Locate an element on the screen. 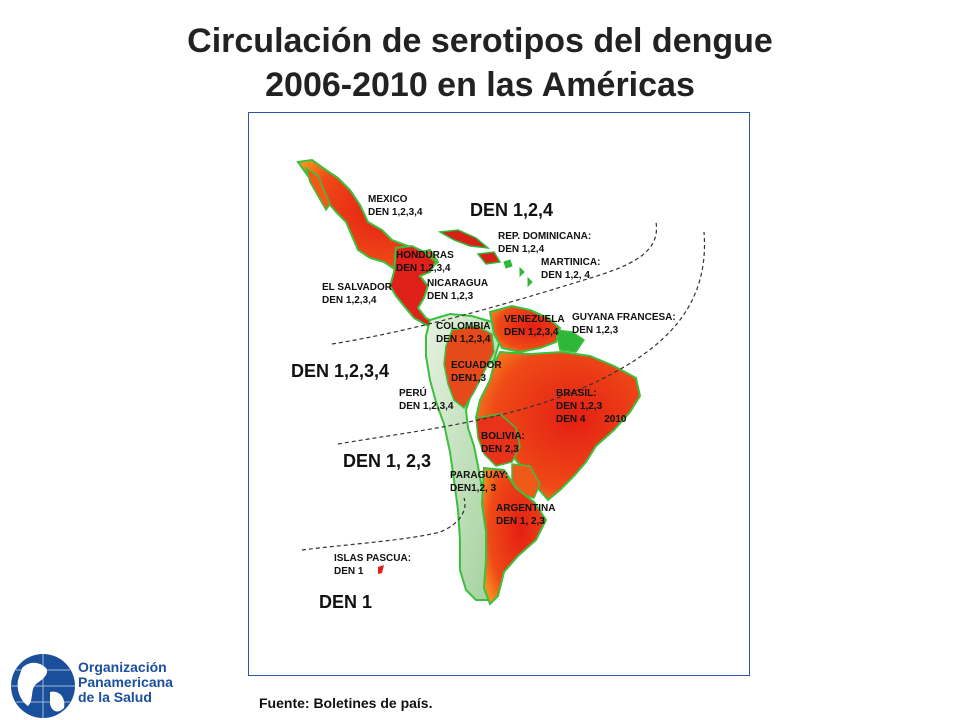  country-serotypes: DEN 1, 2,3 is located at coordinates (520, 521).